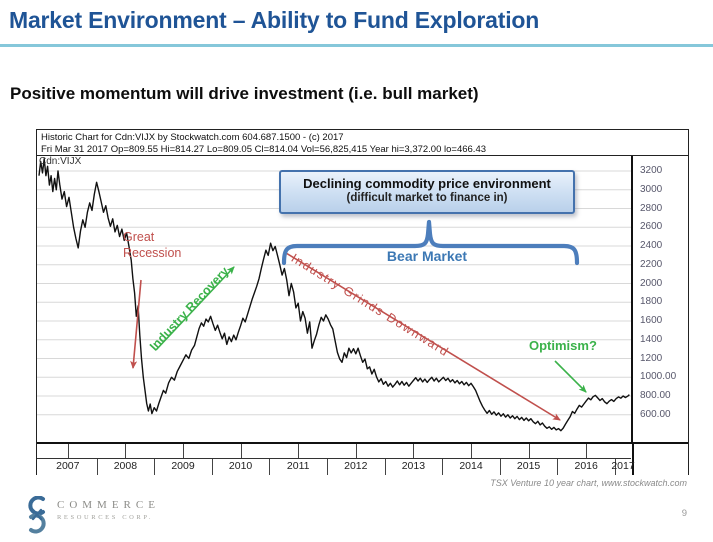 This screenshot has width=713, height=542. Describe the element at coordinates (471, 466) in the screenshot. I see `x-tick-label: 2014` at that location.